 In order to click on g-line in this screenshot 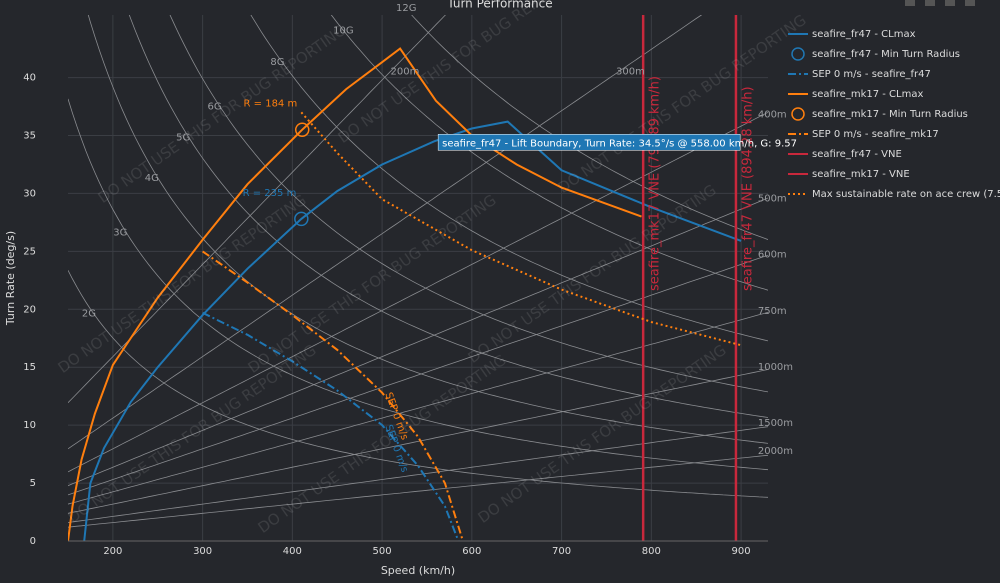, I will do `click(589, 127)`.